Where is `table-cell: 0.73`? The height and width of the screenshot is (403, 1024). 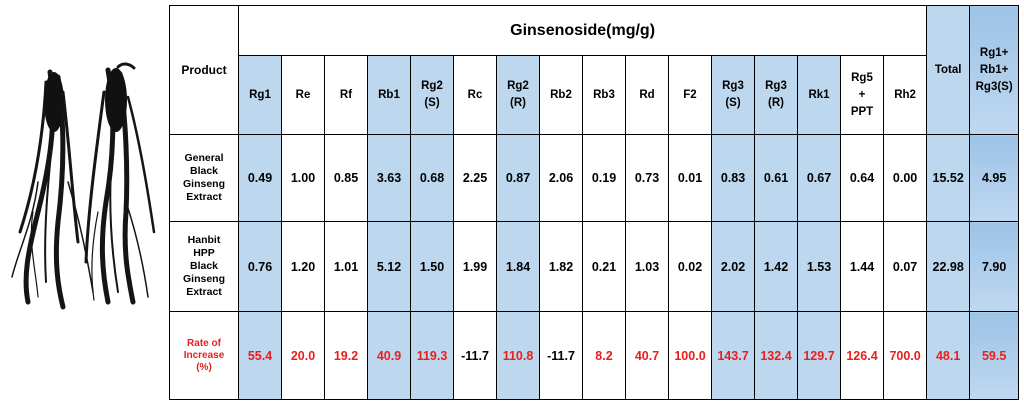
table-cell: 0.73 is located at coordinates (647, 178).